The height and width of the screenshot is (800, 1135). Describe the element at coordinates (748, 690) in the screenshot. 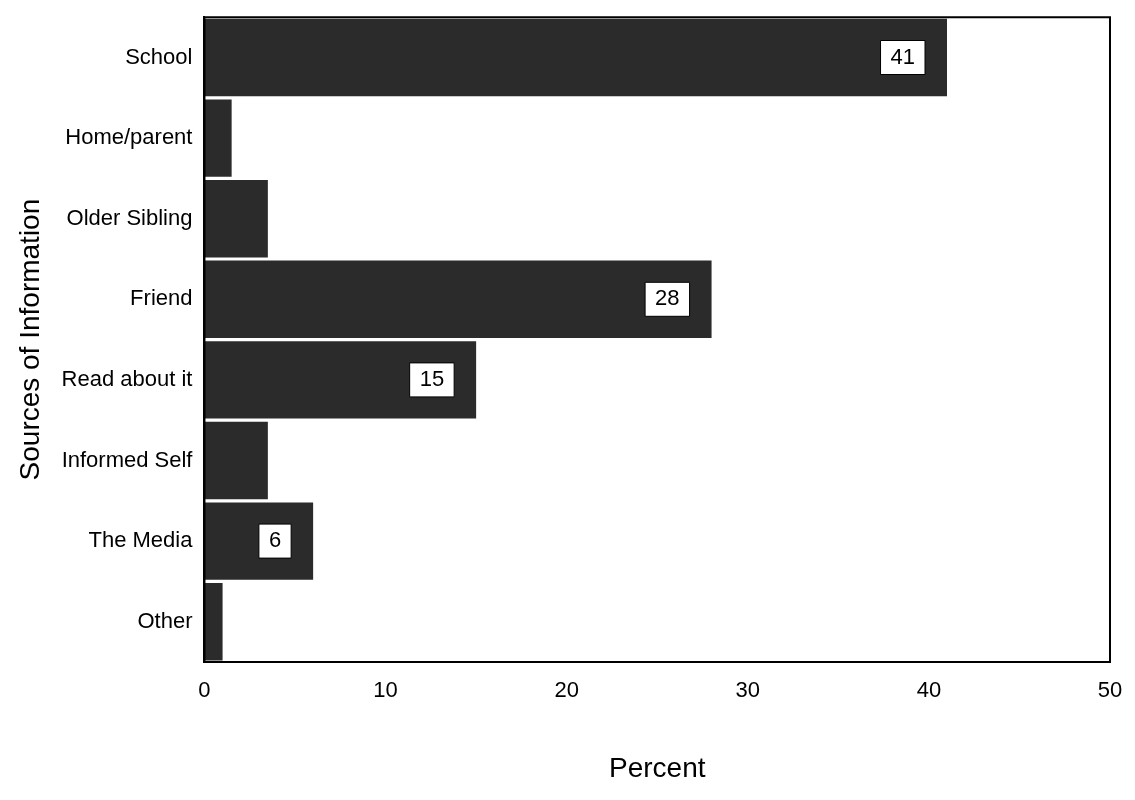

I see `x-tick-label: 30` at that location.